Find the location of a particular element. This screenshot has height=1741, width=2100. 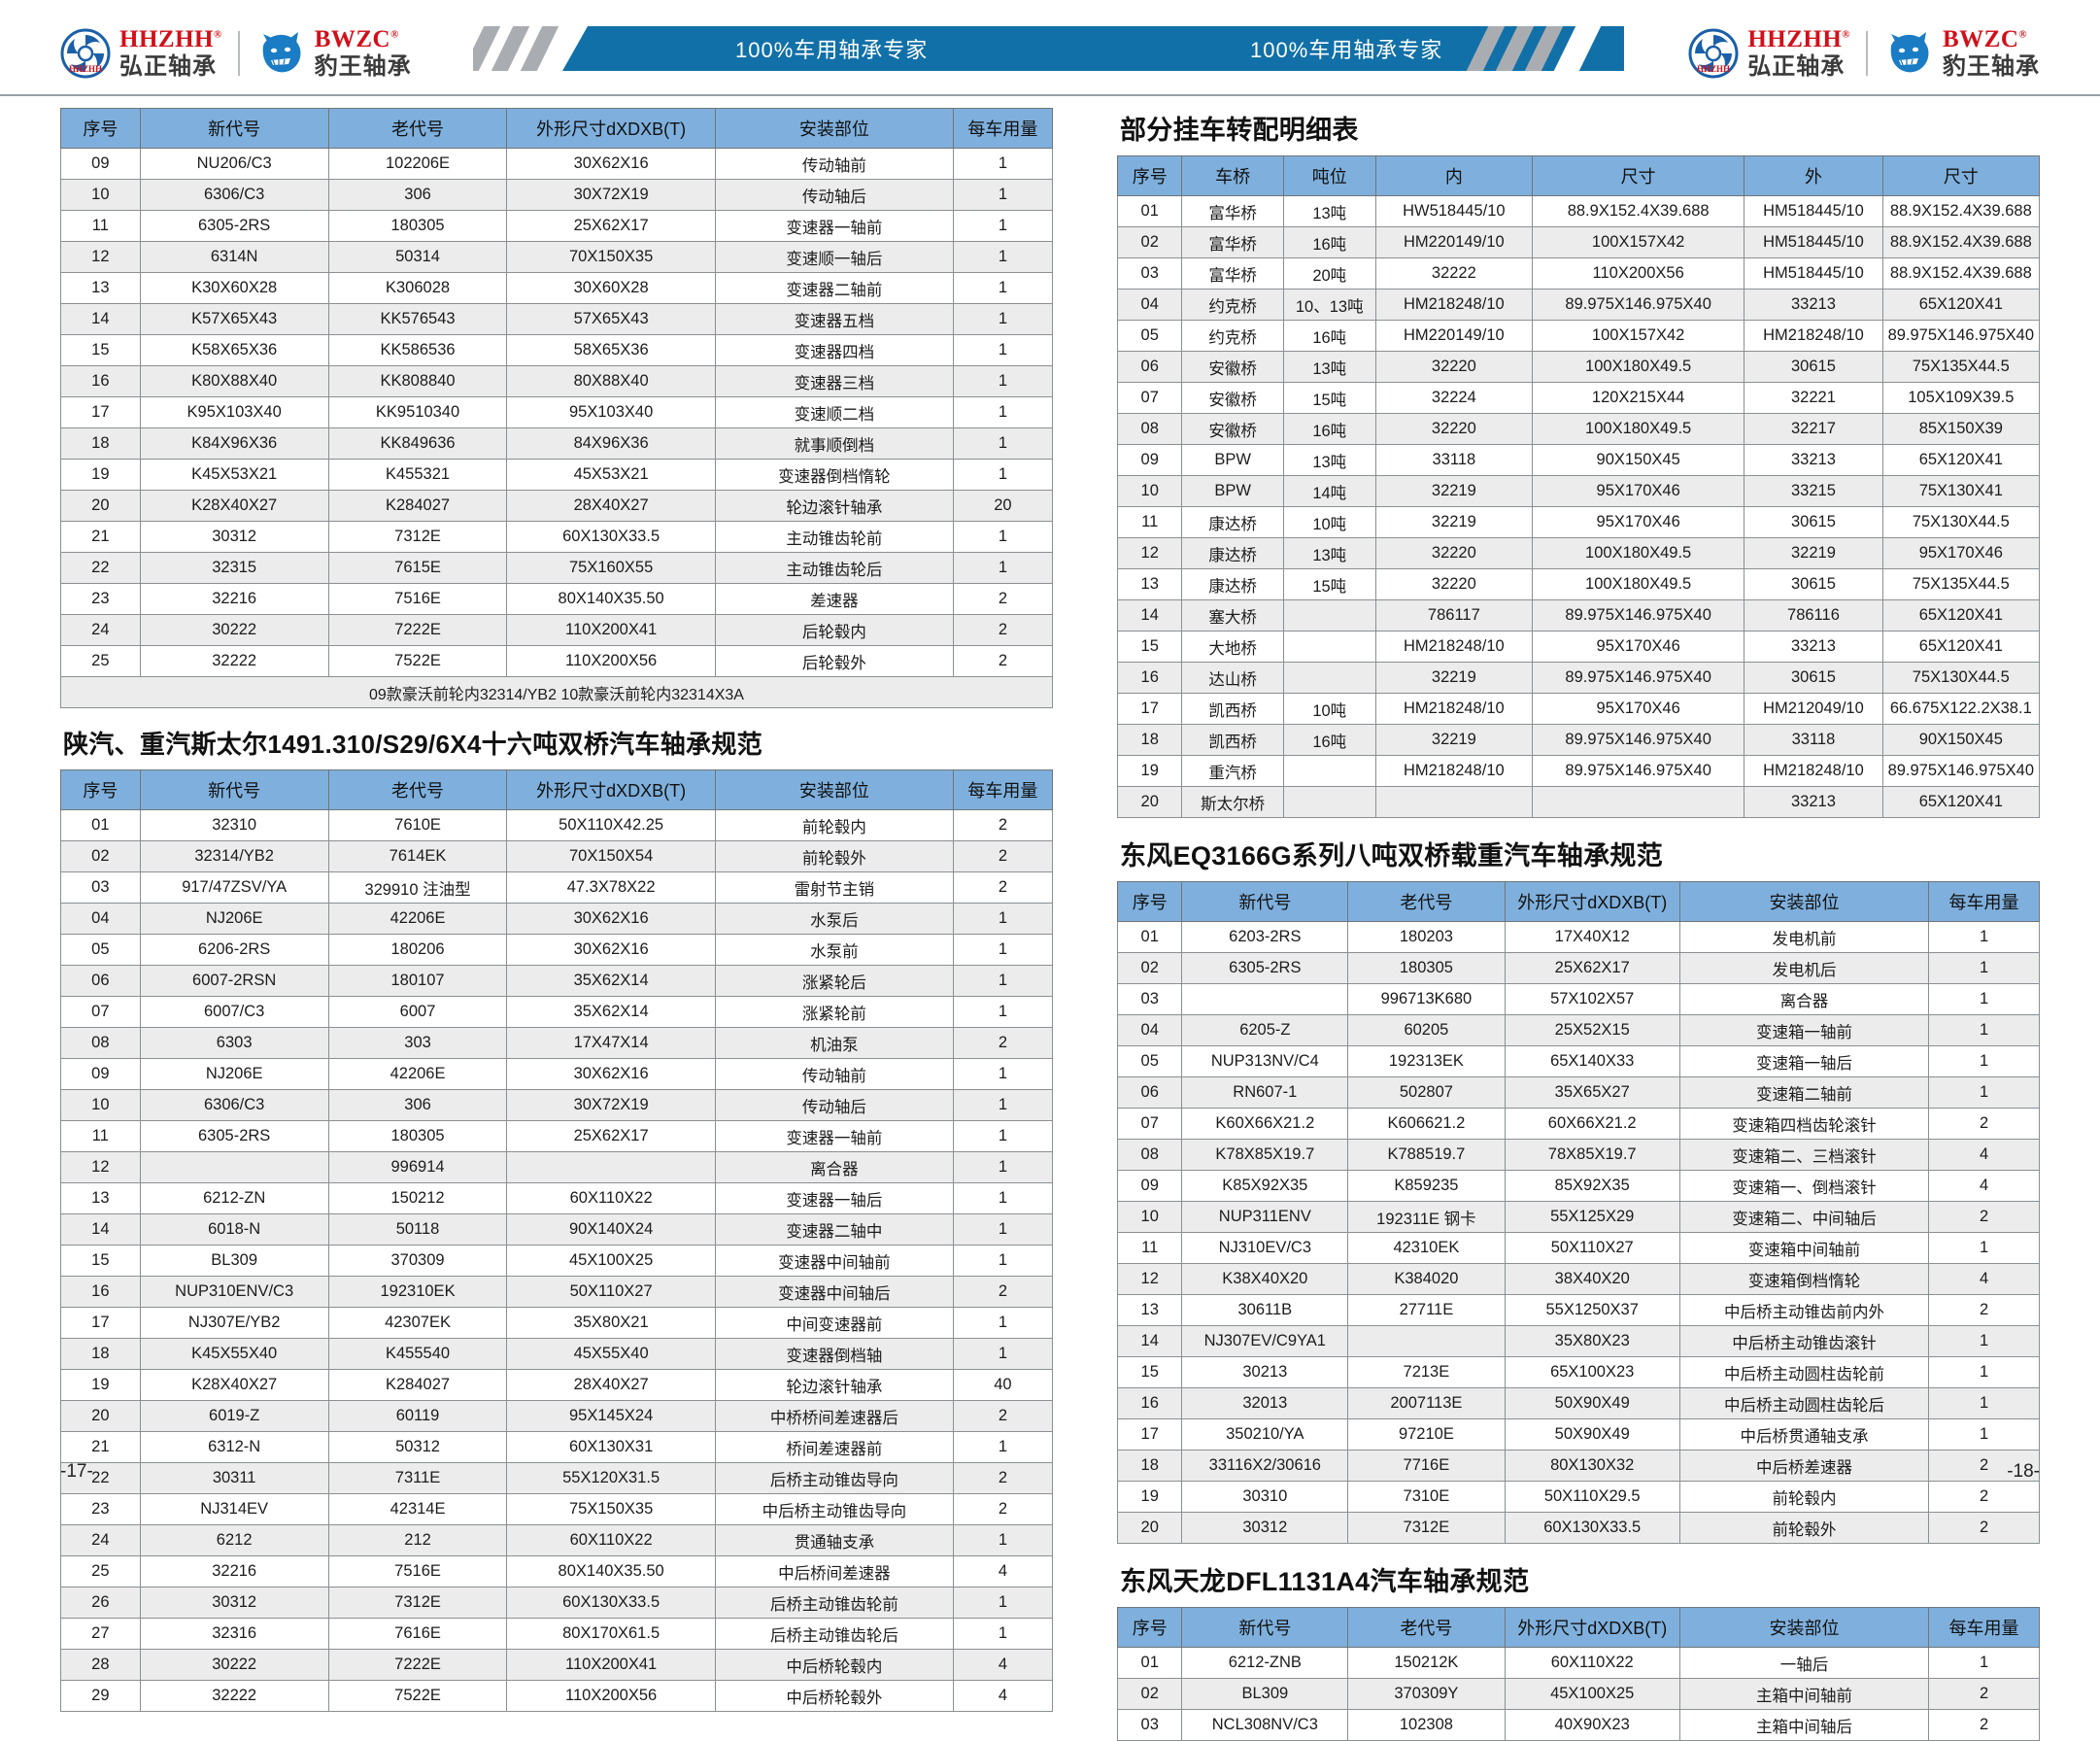

table-row: 14 K57X65X43 KK576543 57X65X43 变速器五档 1 is located at coordinates (557, 319).